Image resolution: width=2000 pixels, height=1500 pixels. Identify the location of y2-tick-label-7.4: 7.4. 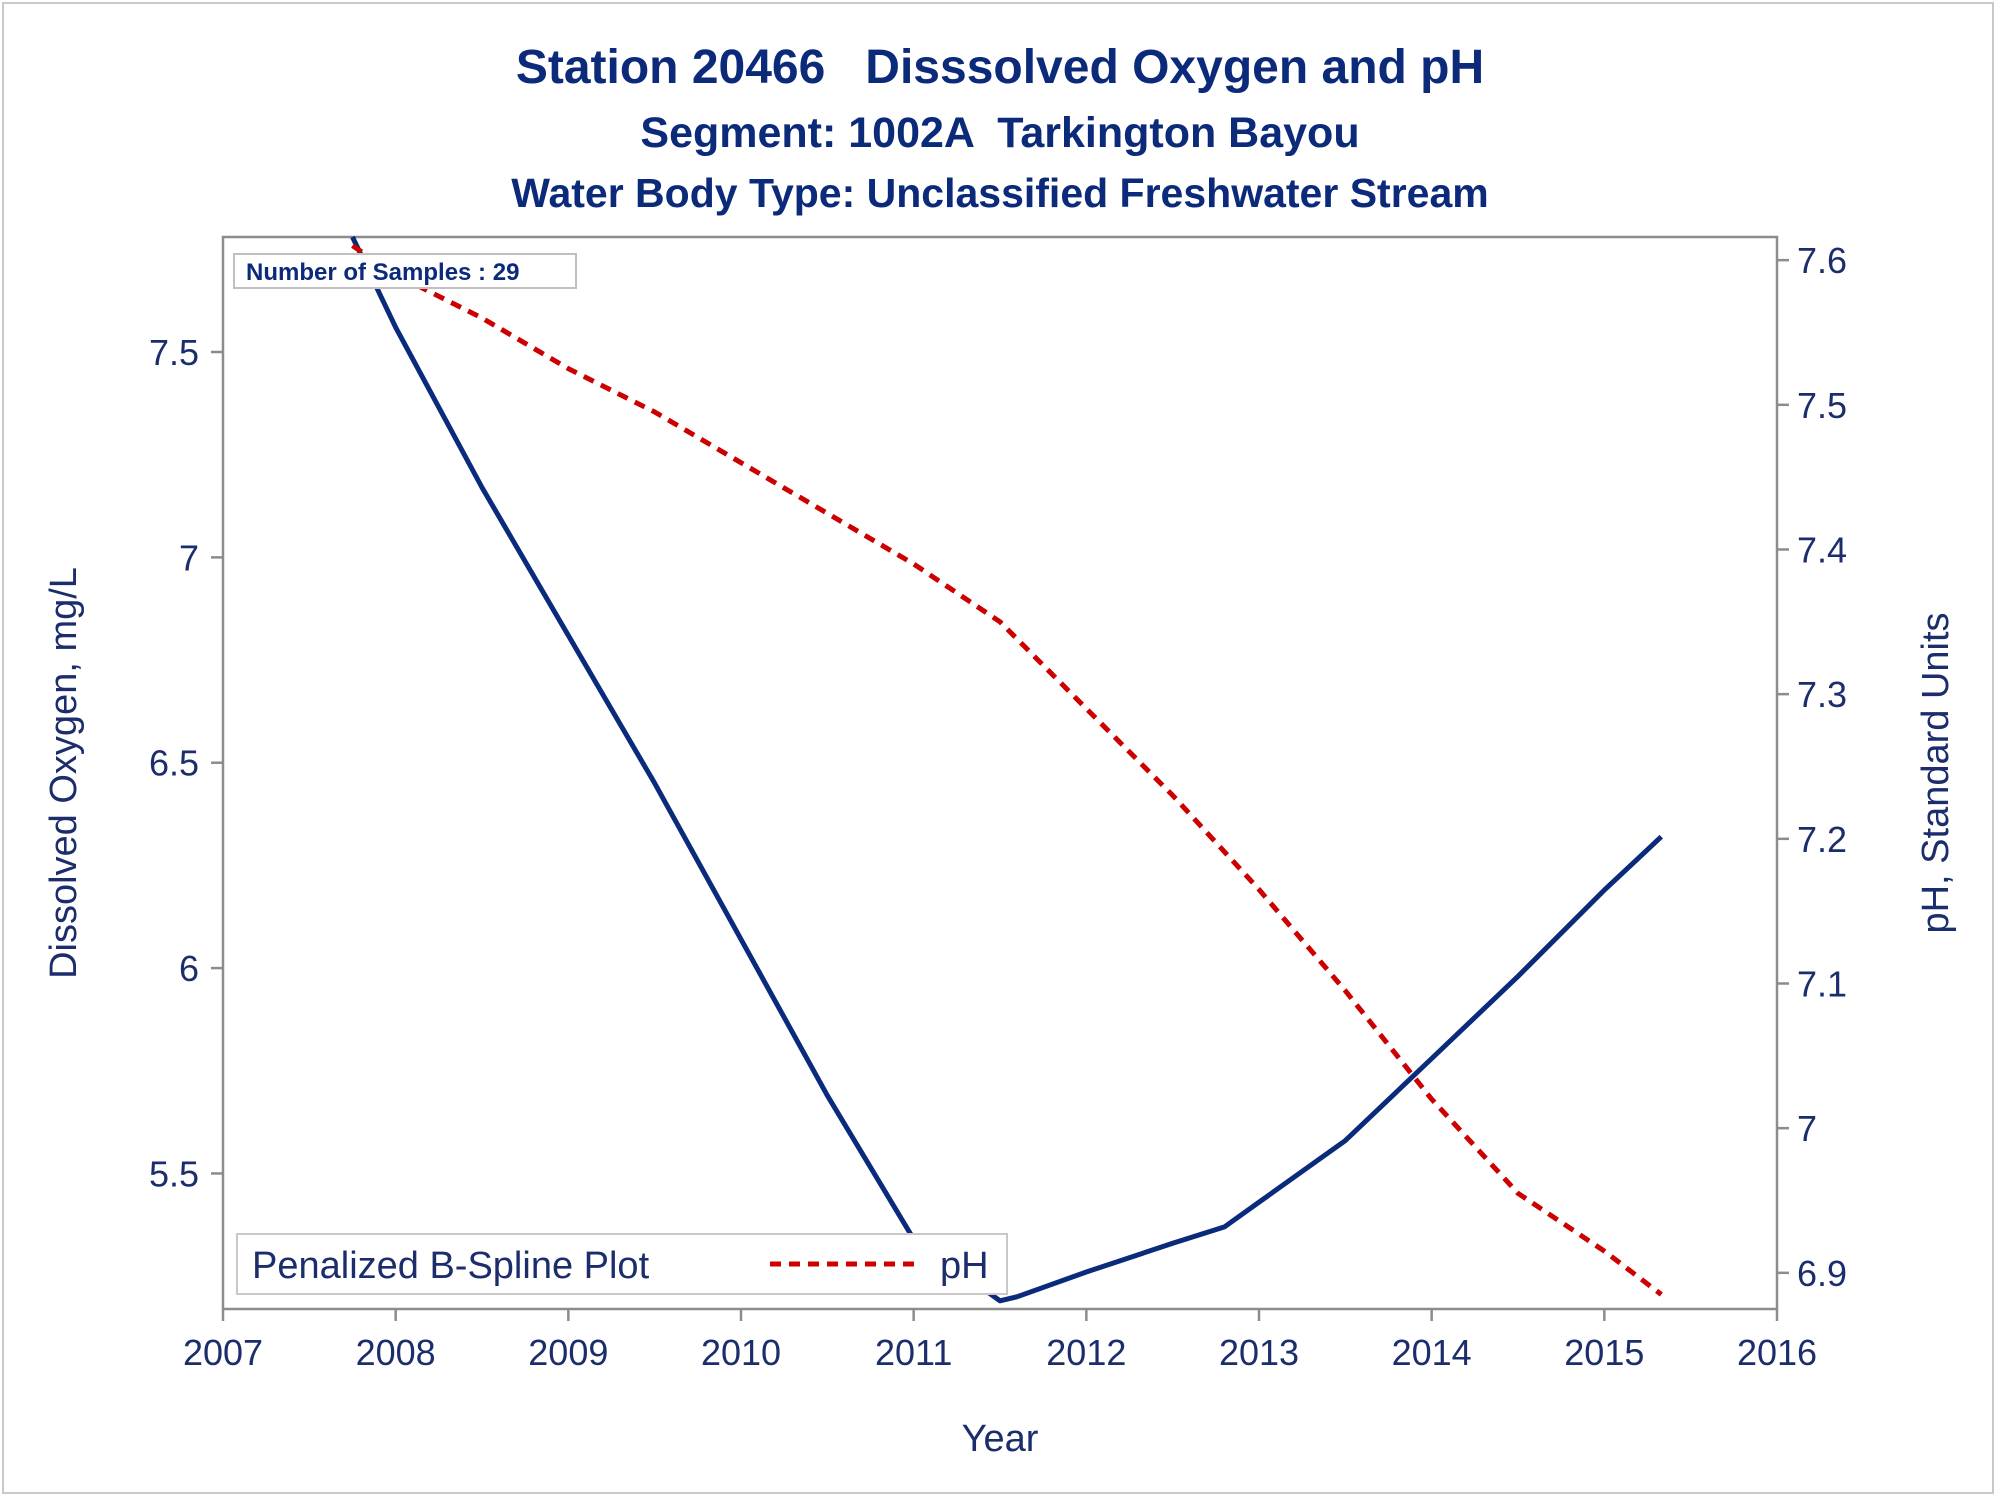
(1822, 549).